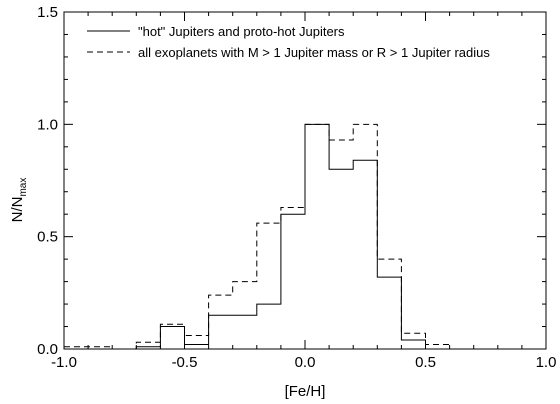 This screenshot has height=404, width=560. Describe the element at coordinates (185, 362) in the screenshot. I see `x-tick-label: -0.5` at that location.